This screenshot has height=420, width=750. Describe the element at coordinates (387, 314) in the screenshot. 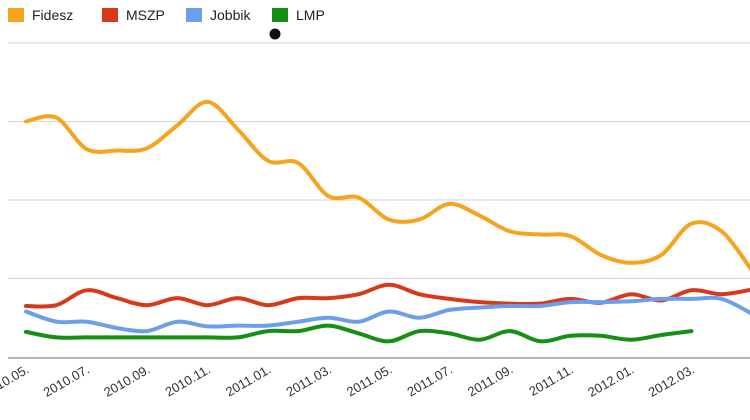

I see `series-jobbik` at that location.